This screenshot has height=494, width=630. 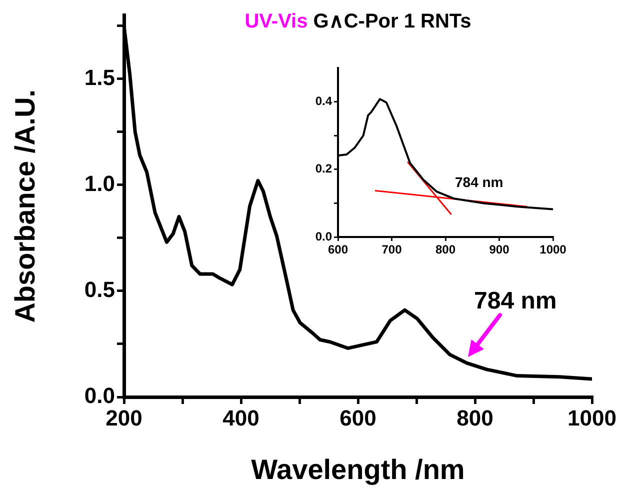 What do you see at coordinates (323, 101) in the screenshot?
I see `y-tick-label: 0.4` at bounding box center [323, 101].